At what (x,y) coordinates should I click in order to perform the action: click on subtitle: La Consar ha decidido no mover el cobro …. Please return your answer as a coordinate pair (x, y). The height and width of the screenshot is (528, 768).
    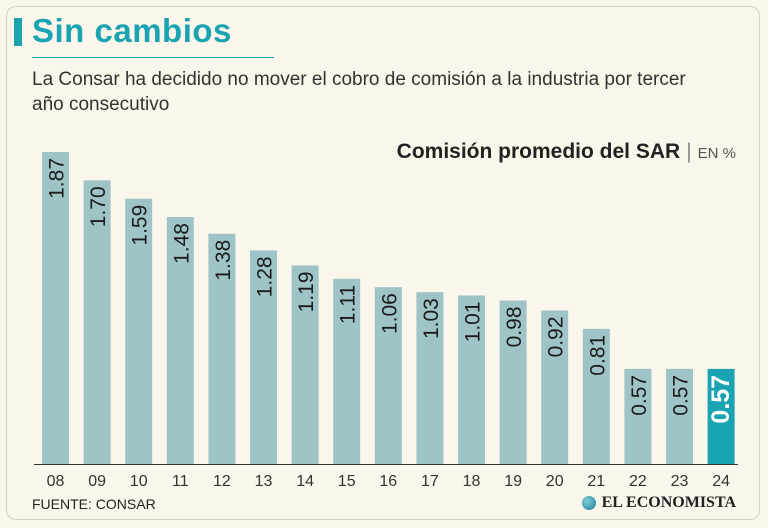
    Looking at the image, I should click on (359, 92).